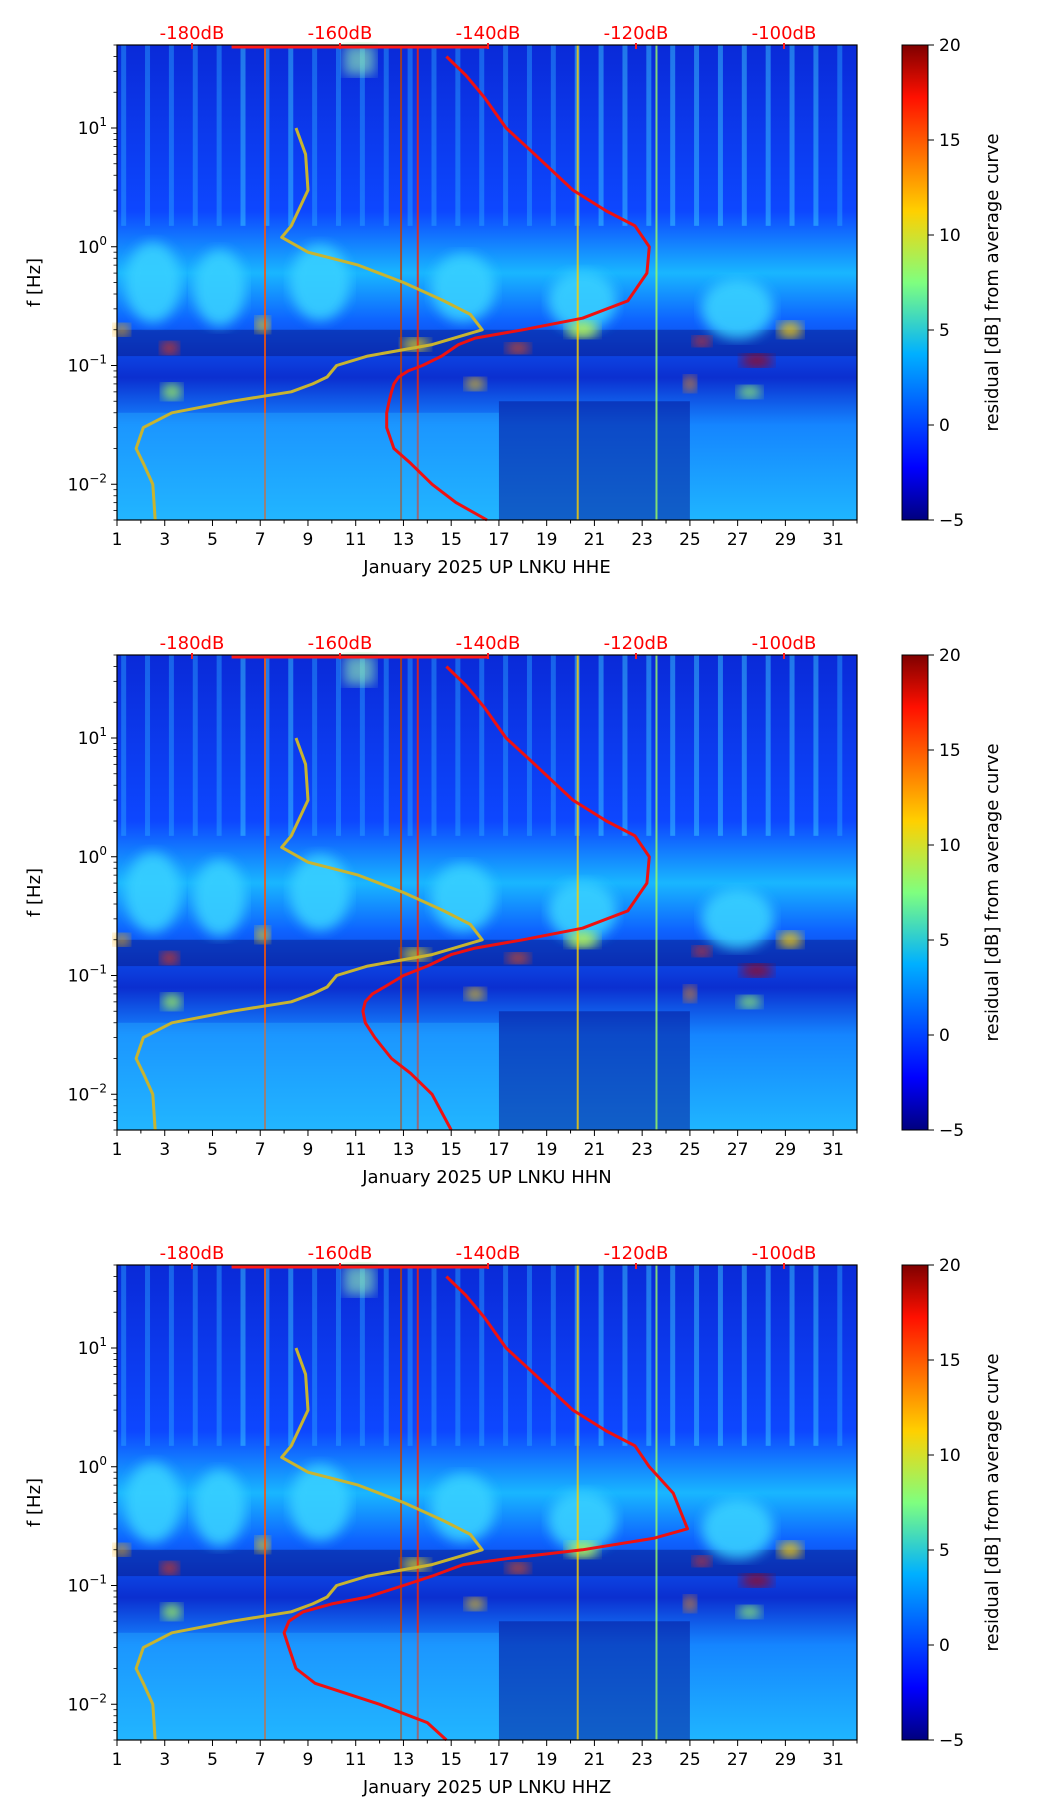 This screenshot has width=1052, height=1806. Describe the element at coordinates (98, 478) in the screenshot. I see `y-tick-exponent: −2` at that location.